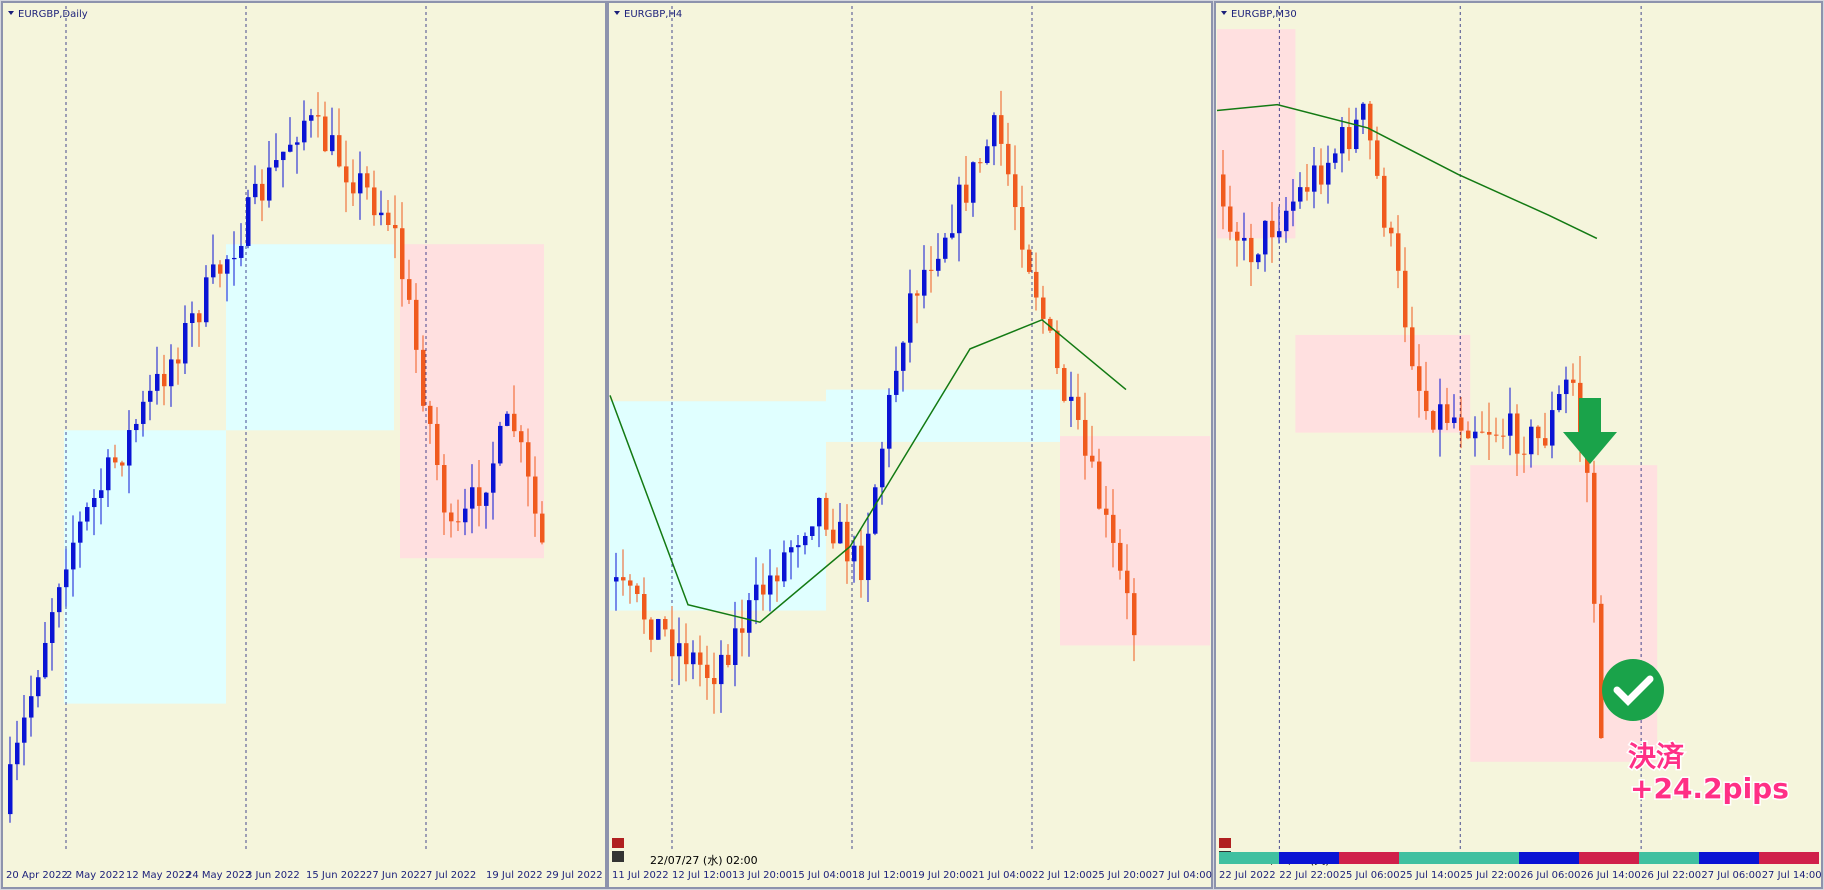 Image resolution: width=1824 pixels, height=890 pixels. What do you see at coordinates (1225, 843) in the screenshot?
I see `panel-icon` at bounding box center [1225, 843].